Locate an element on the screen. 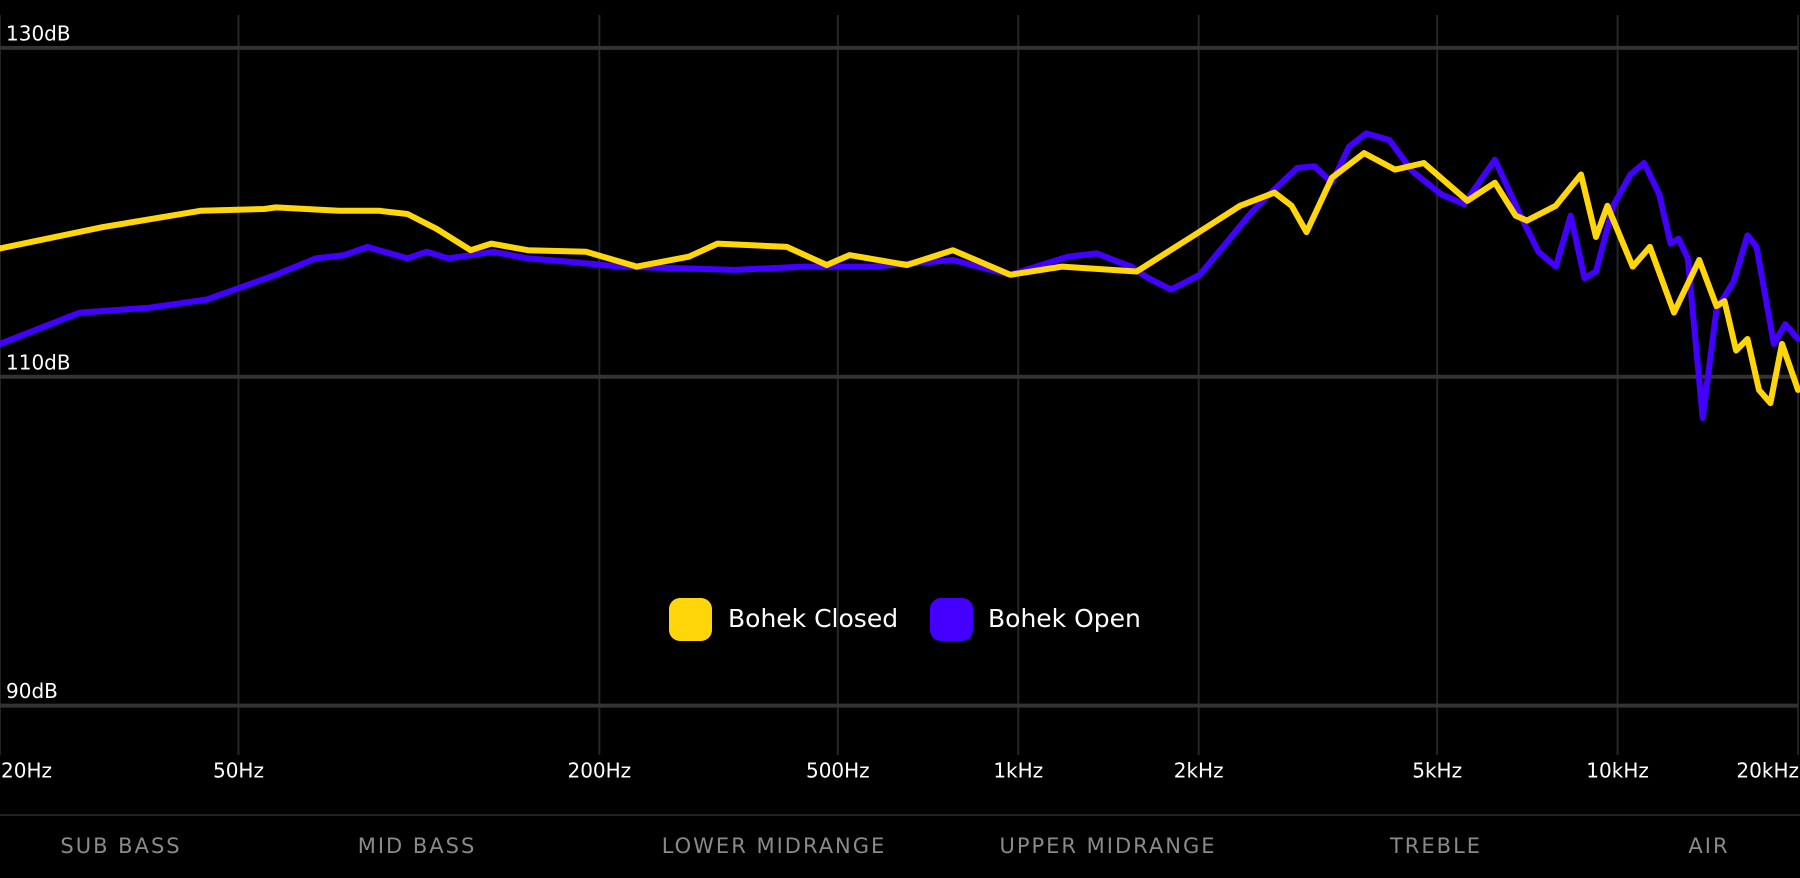 This screenshot has width=1800, height=878. x-tick-label: 200Hz is located at coordinates (599, 771).